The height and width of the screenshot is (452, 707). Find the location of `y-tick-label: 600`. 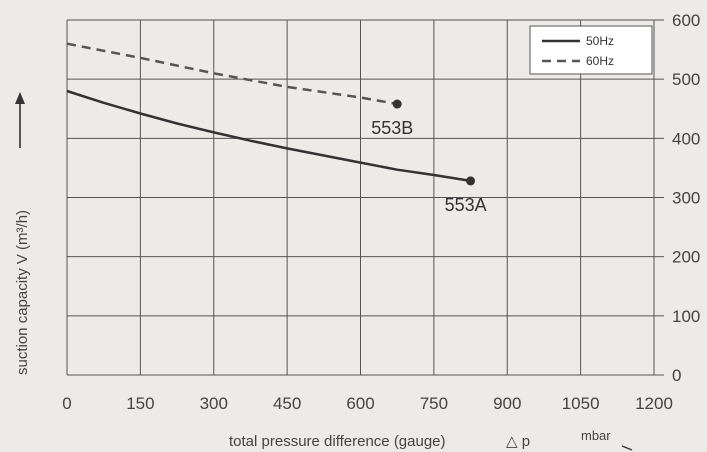

y-tick-label: 600 is located at coordinates (686, 20).